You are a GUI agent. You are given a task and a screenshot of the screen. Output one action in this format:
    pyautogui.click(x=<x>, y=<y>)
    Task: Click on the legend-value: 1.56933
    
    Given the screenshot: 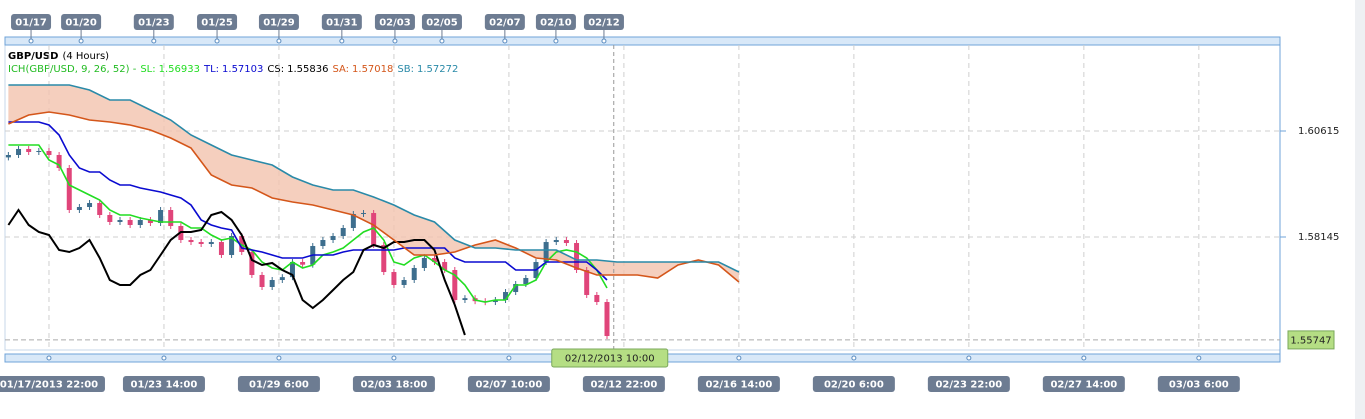 What is the action you would take?
    pyautogui.click(x=179, y=69)
    